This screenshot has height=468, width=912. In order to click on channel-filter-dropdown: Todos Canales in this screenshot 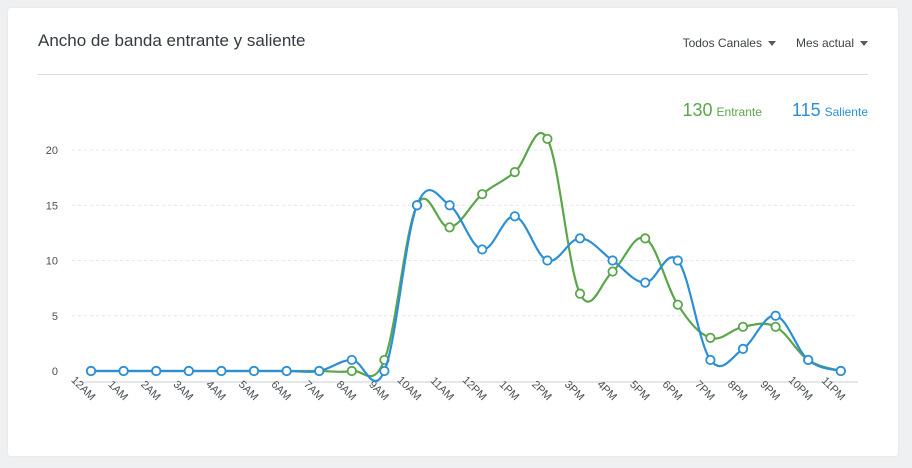, I will do `click(729, 43)`.